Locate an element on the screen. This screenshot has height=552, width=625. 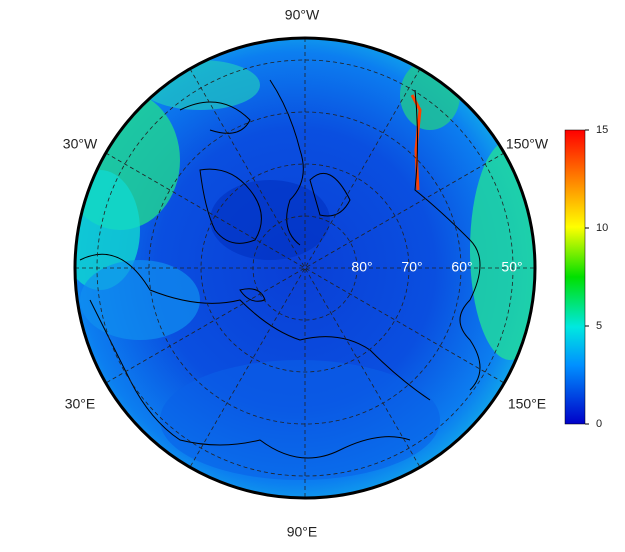
latitude-label: 50° is located at coordinates (511, 267).